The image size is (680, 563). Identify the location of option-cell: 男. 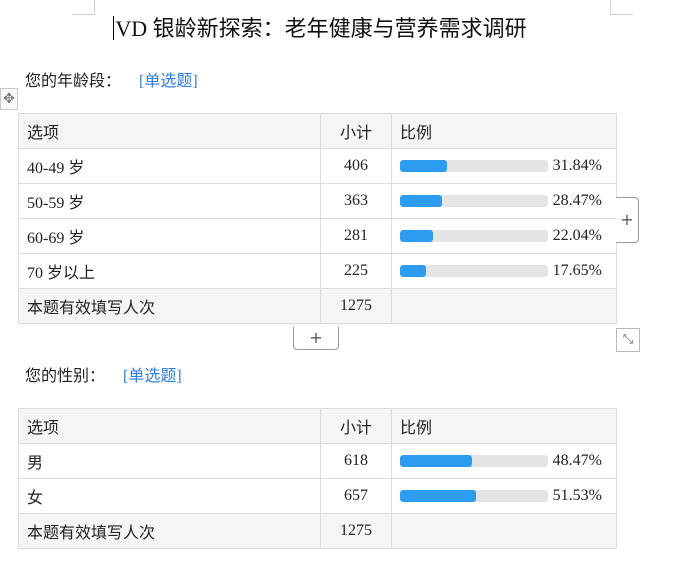
(169, 461).